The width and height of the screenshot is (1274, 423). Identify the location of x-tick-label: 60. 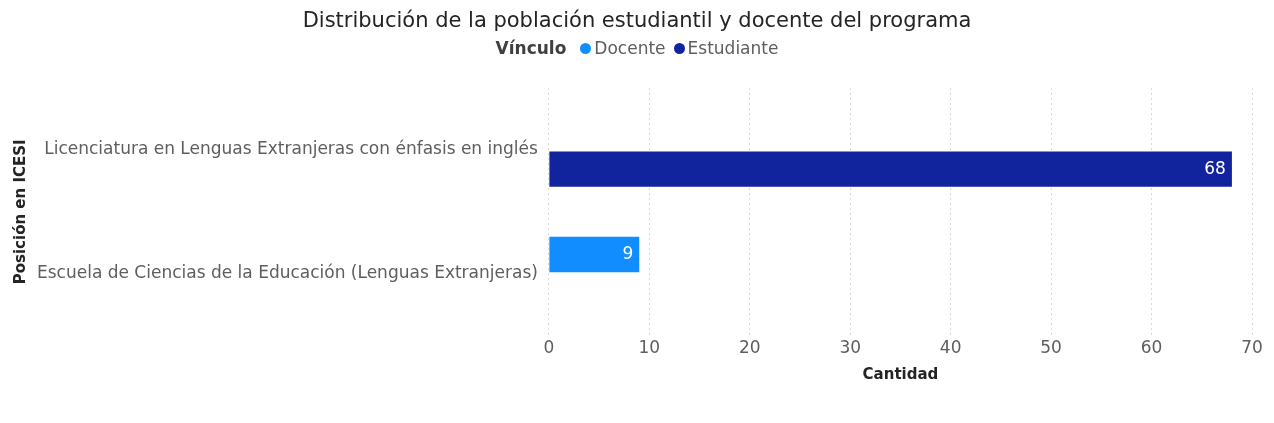
(1151, 347).